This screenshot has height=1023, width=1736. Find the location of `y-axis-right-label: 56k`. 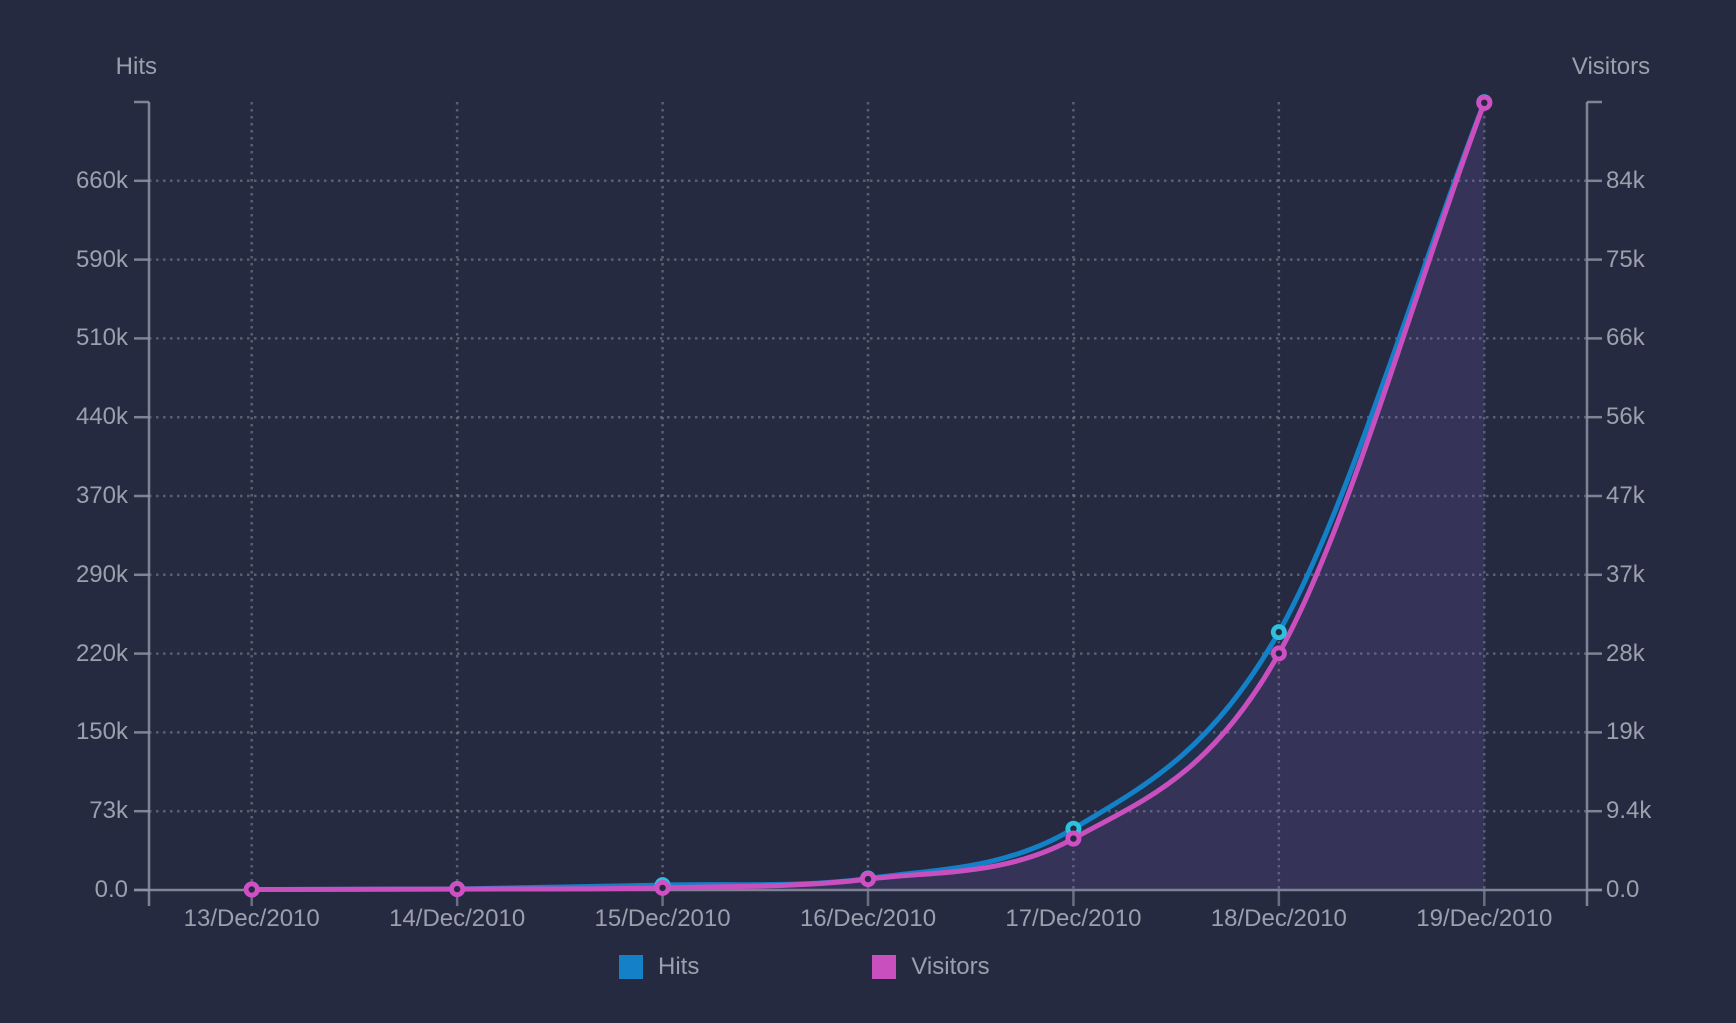

y-axis-right-label: 56k is located at coordinates (1625, 417).